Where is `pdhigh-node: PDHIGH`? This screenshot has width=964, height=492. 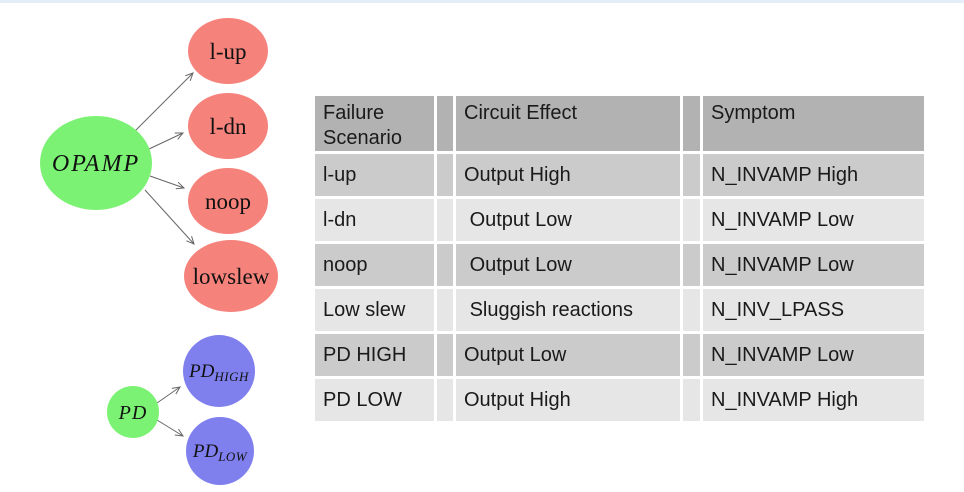
pdhigh-node: PDHIGH is located at coordinates (219, 371).